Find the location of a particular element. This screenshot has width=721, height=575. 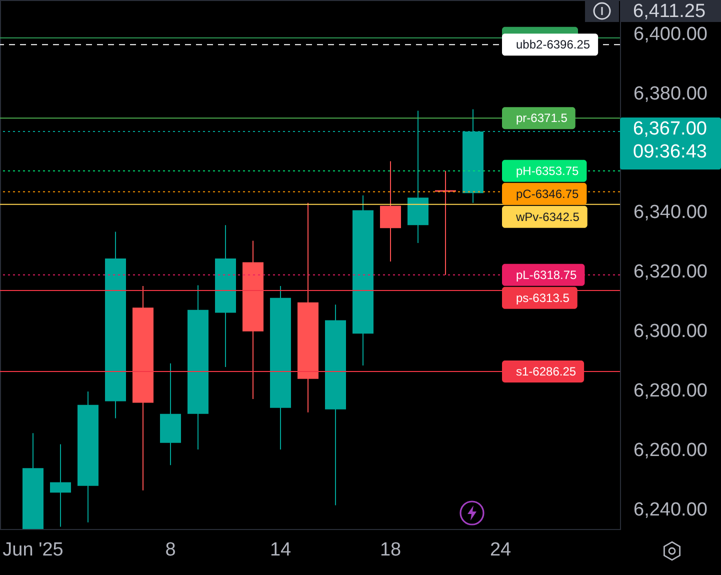

x-tick-label: 18 is located at coordinates (391, 550).